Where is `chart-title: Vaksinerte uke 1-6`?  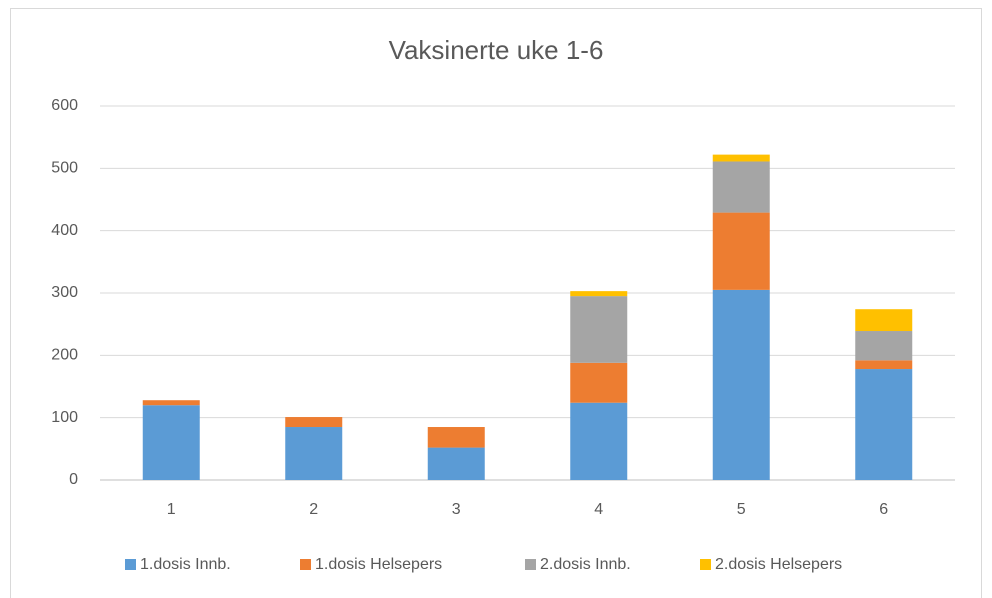 chart-title: Vaksinerte uke 1-6 is located at coordinates (496, 50).